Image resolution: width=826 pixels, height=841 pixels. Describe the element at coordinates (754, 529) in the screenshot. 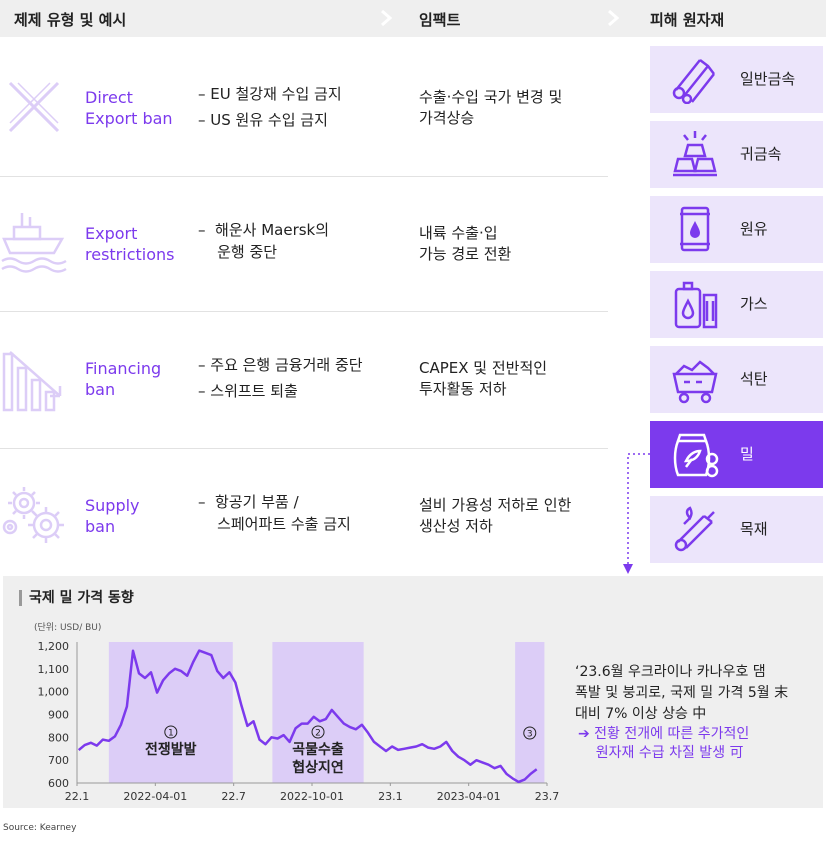

I see `material-label: 목재` at that location.